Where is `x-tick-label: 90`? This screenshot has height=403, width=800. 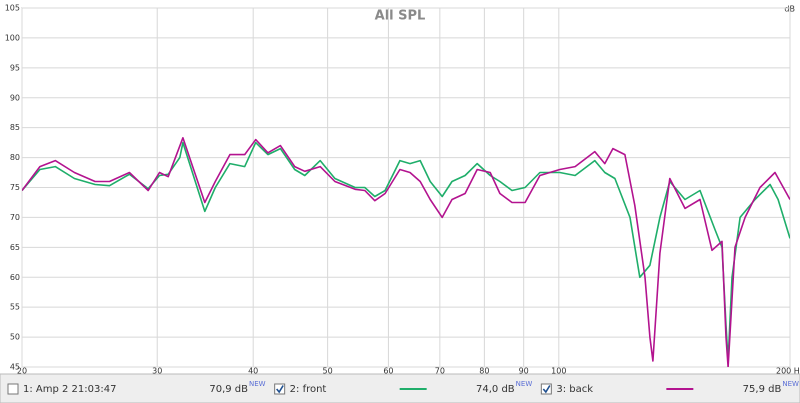
x-tick-label: 90 is located at coordinates (524, 371).